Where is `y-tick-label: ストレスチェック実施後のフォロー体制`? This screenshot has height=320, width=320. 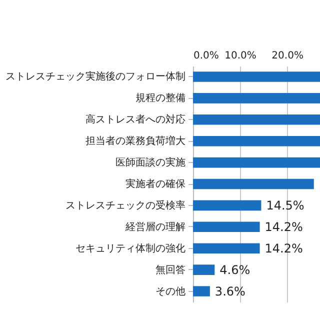
y-tick-label: ストレスチェック実施後のフォロー体制 is located at coordinates (96, 76).